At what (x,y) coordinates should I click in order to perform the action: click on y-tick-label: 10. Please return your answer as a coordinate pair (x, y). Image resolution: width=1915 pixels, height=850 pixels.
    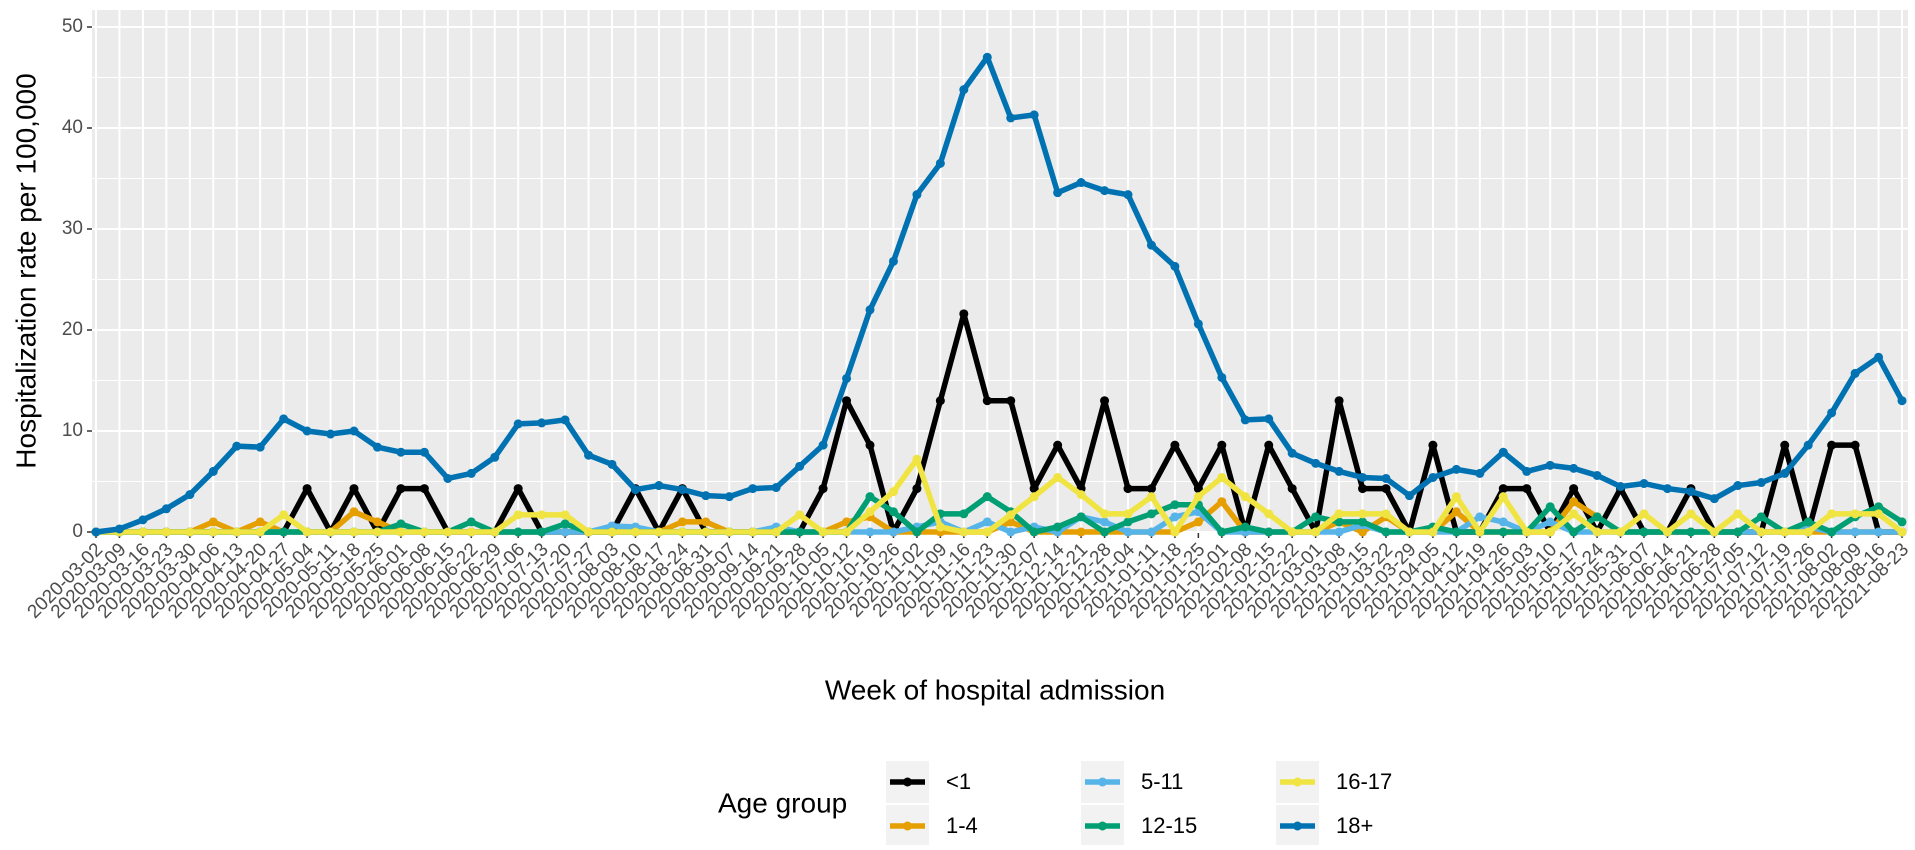
    Looking at the image, I should click on (72, 430).